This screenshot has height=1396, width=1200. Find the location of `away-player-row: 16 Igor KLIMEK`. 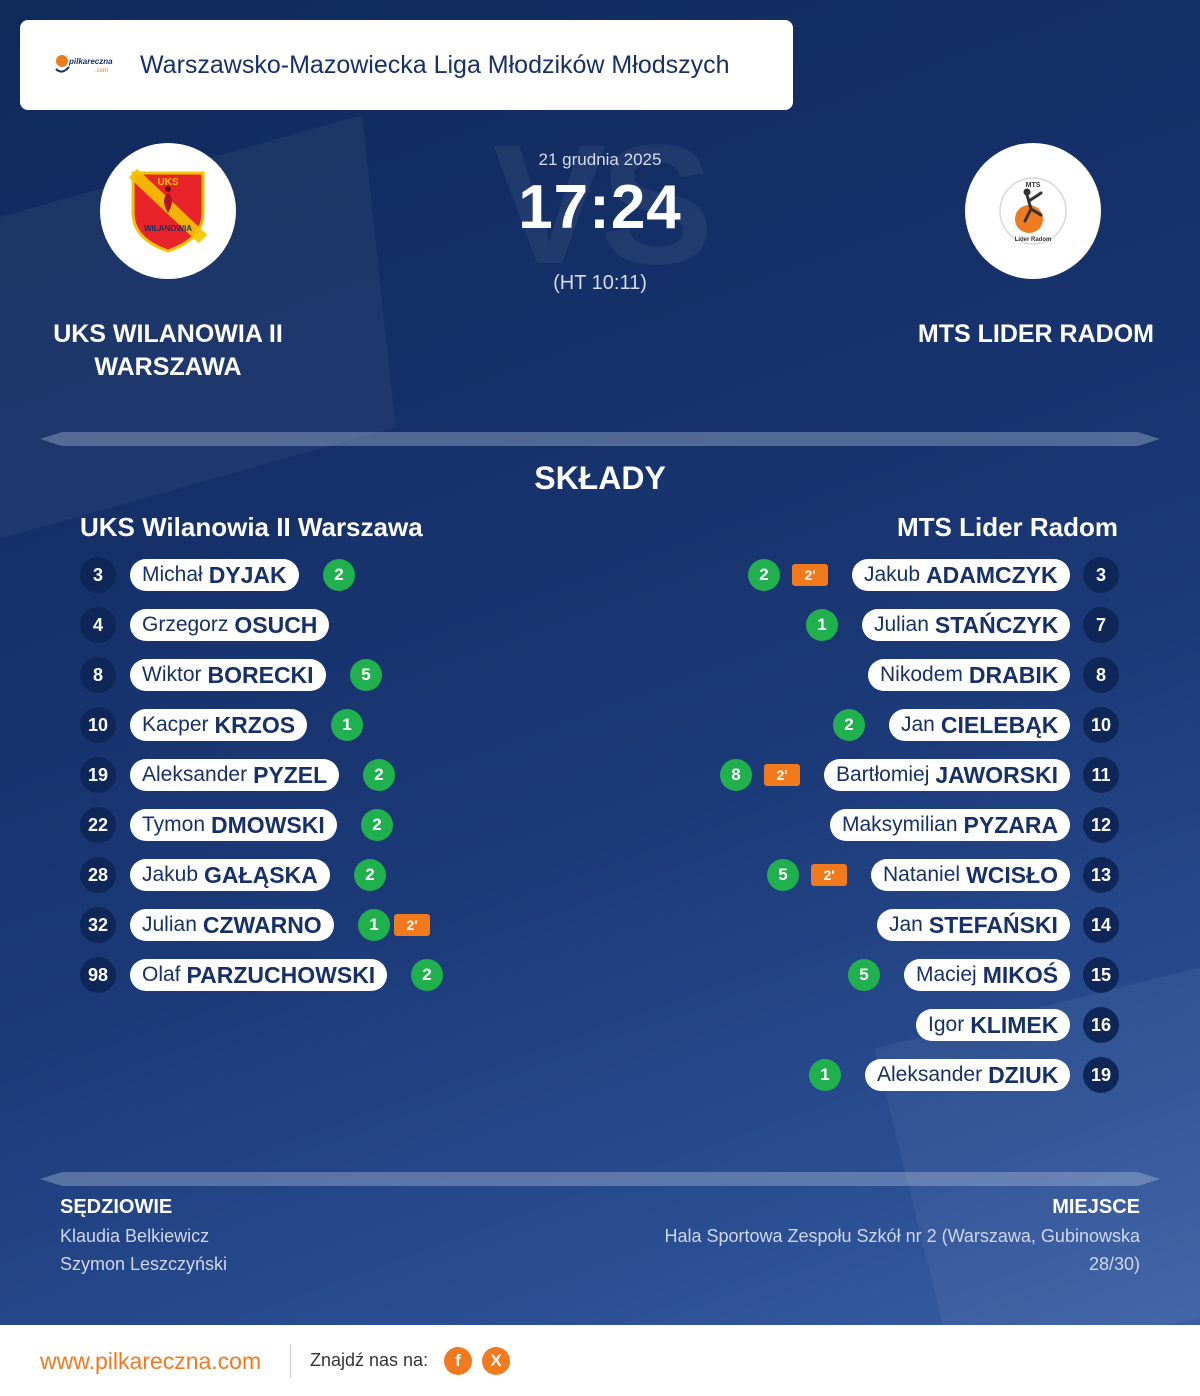

away-player-row: 16 Igor KLIMEK is located at coordinates (860, 1025).